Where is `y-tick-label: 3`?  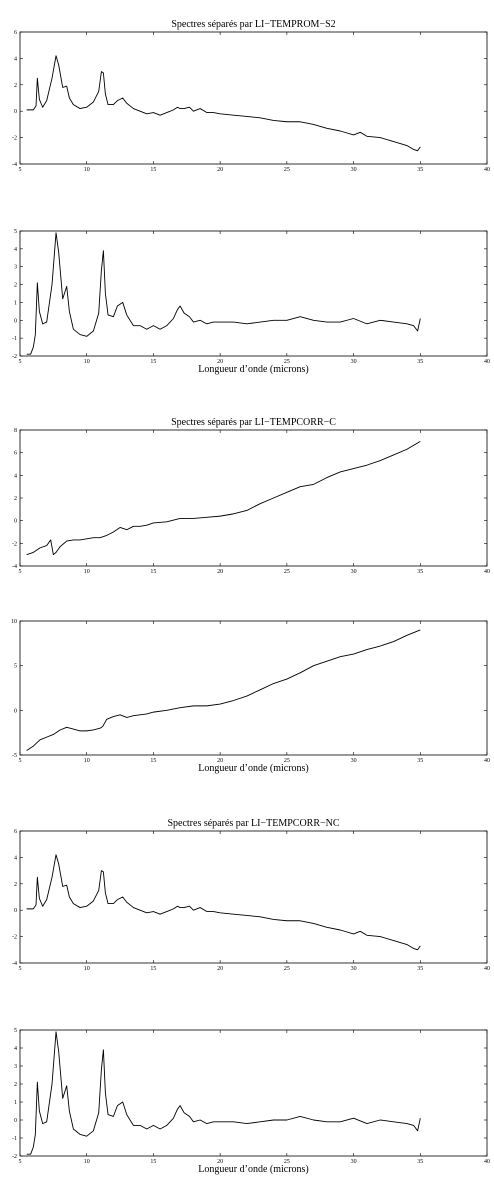 y-tick-label: 3 is located at coordinates (15, 268).